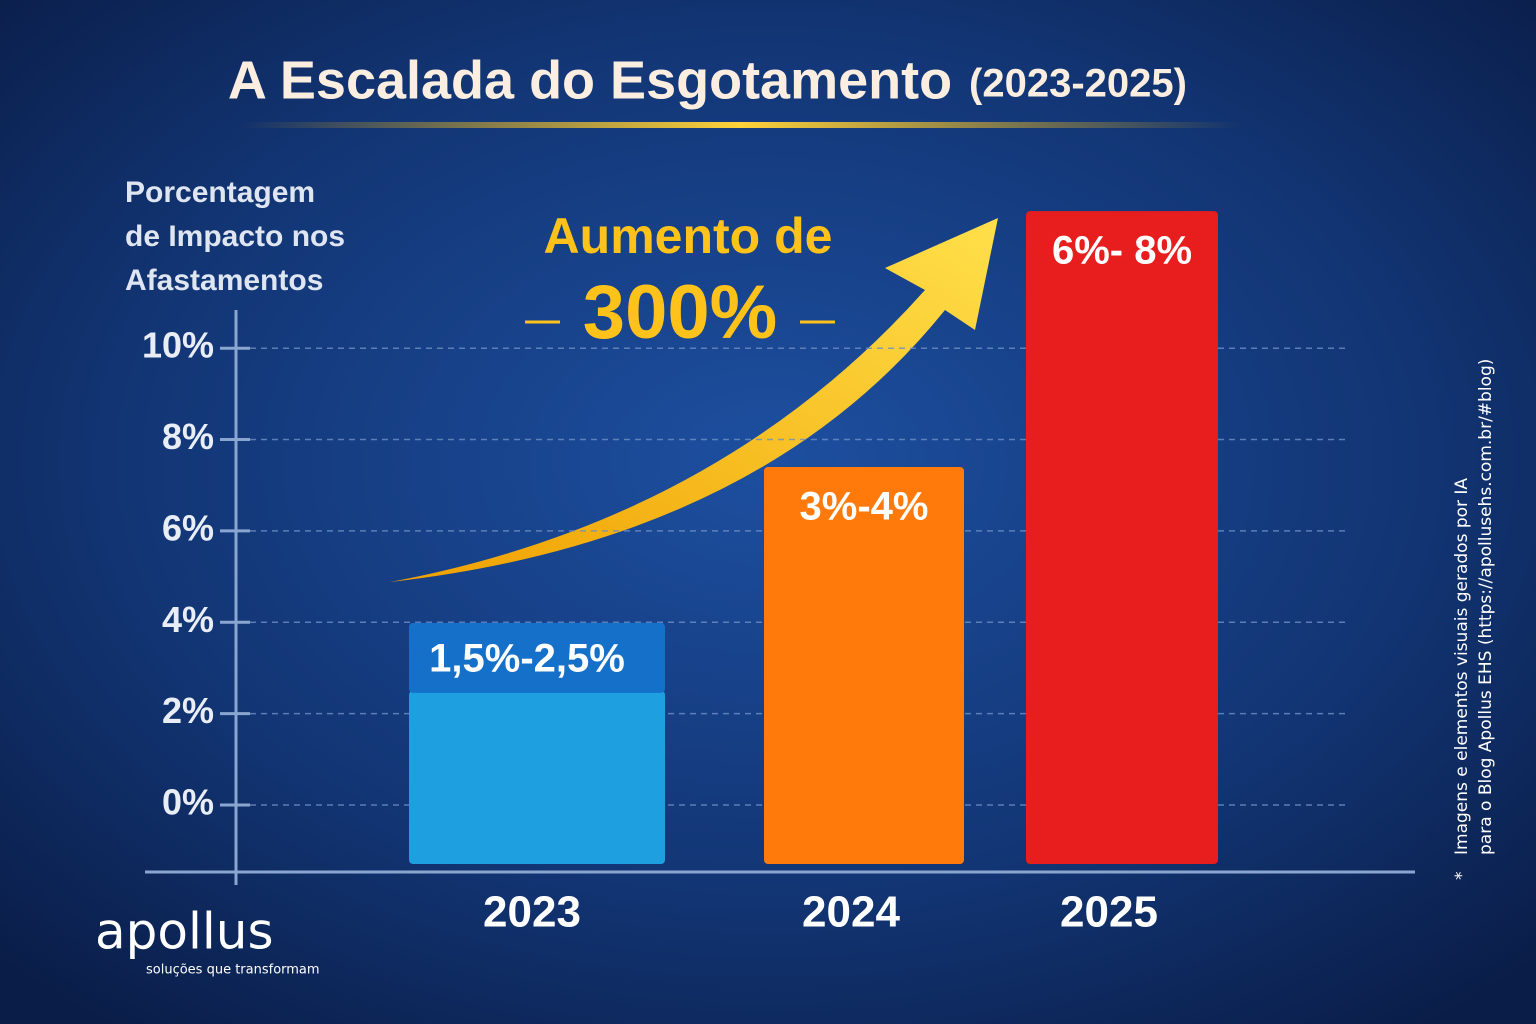 The image size is (1536, 1024). What do you see at coordinates (851, 912) in the screenshot?
I see `x-tick-label: 2024` at bounding box center [851, 912].